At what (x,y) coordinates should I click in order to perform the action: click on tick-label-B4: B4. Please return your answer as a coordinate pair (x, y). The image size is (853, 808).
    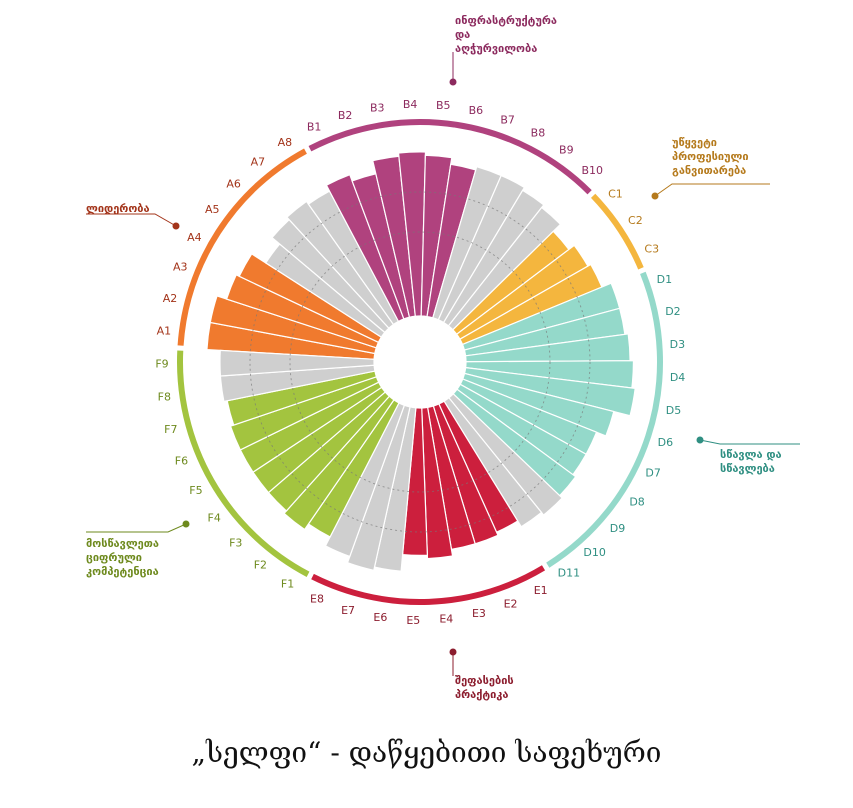
    Looking at the image, I should click on (410, 104).